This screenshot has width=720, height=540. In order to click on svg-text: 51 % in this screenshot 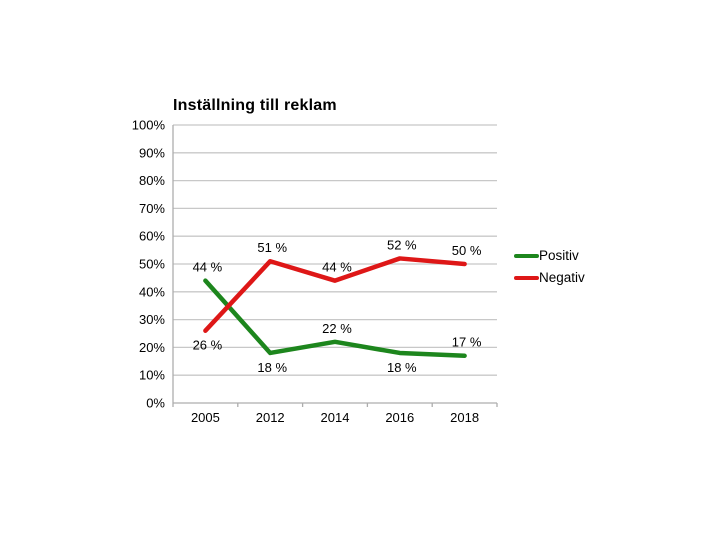, I will do `click(272, 247)`.